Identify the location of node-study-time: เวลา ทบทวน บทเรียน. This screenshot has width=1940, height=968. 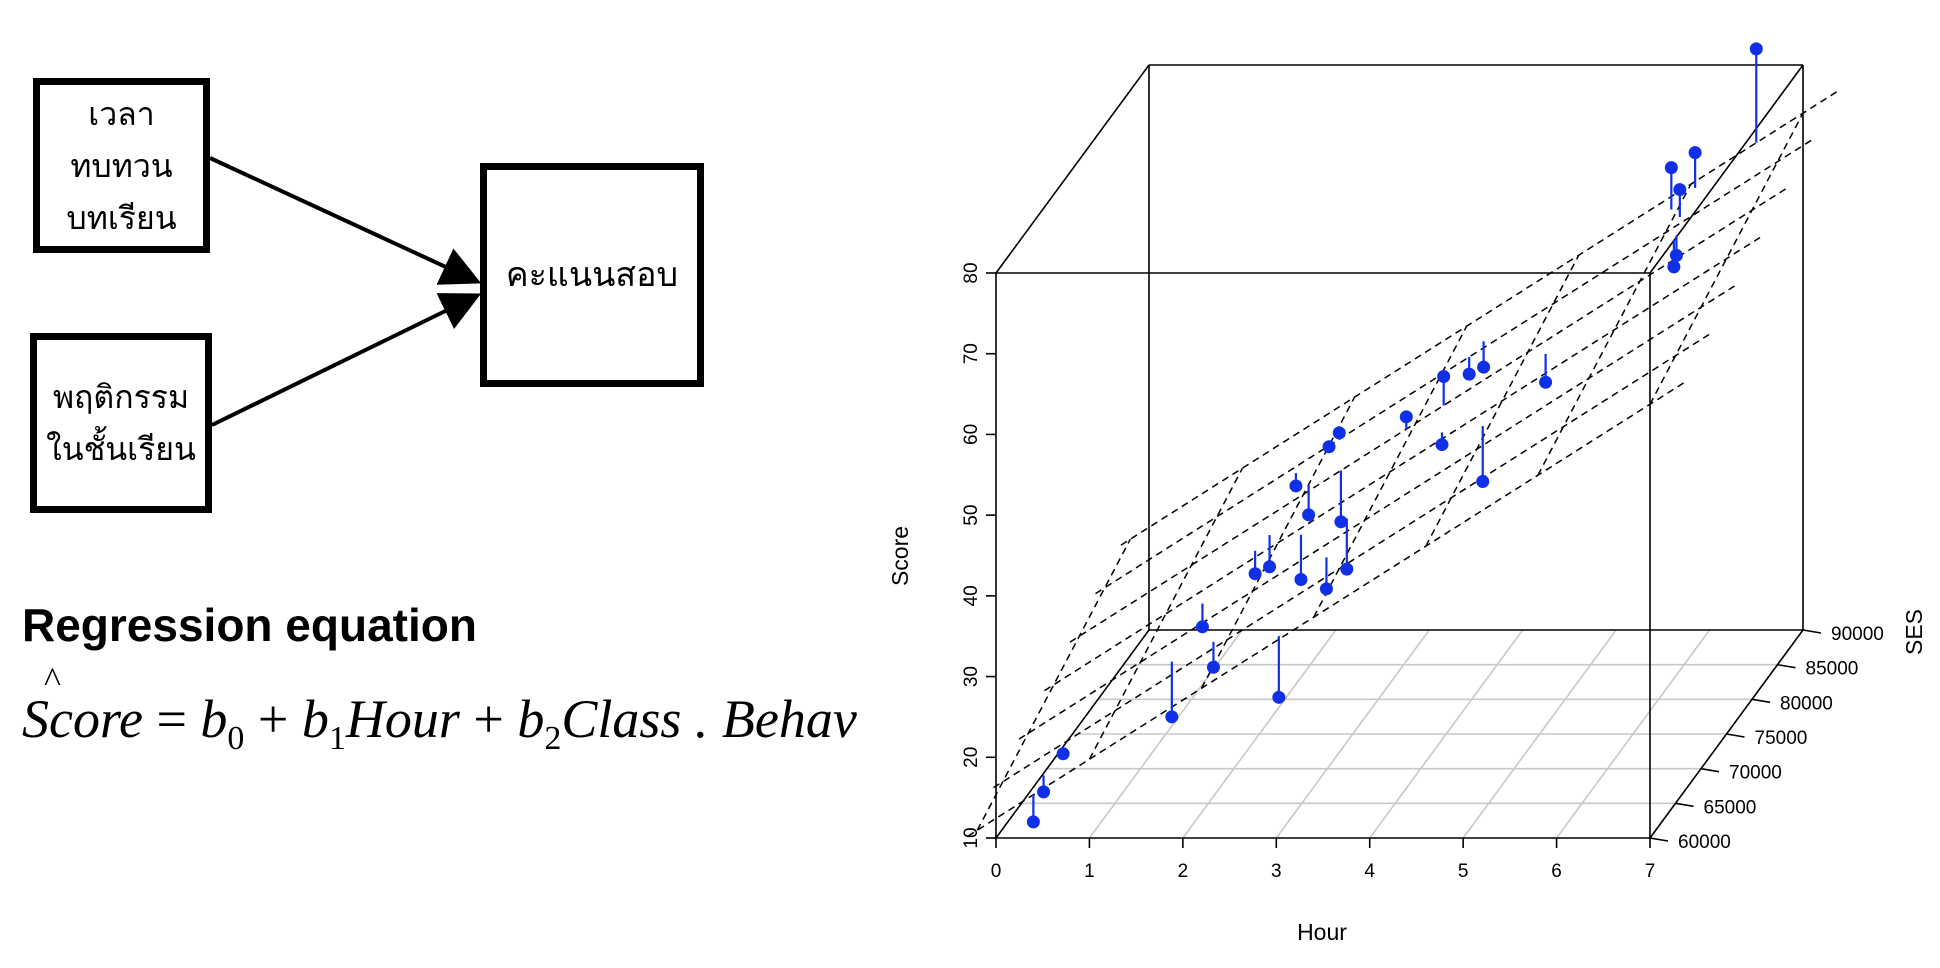
(121, 165).